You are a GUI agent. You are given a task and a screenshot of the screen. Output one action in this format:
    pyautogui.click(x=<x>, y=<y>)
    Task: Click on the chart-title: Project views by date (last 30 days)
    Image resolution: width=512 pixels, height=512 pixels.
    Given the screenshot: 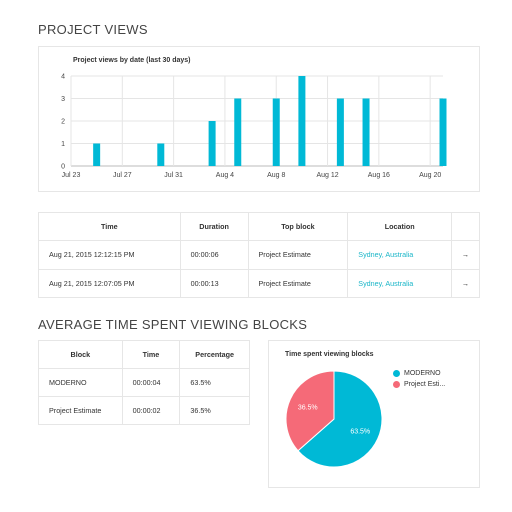 What is the action you would take?
    pyautogui.click(x=132, y=60)
    